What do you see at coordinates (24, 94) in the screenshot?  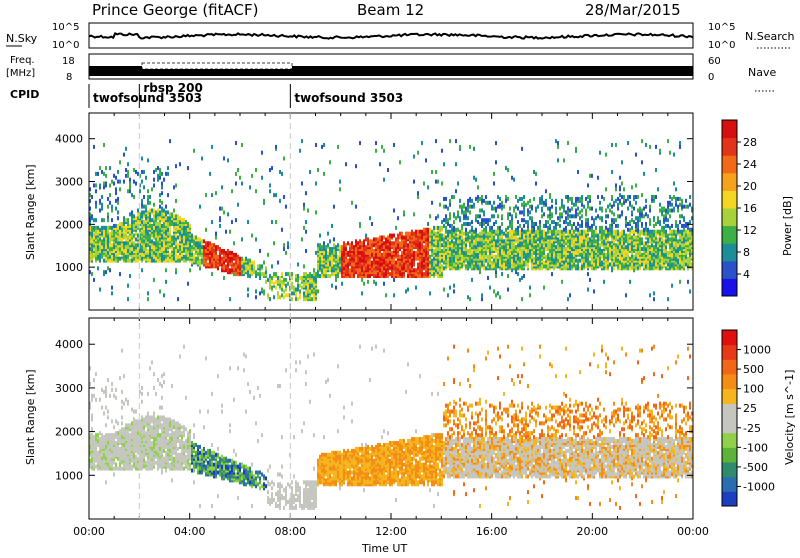 I see `cpid-label: CPID` at bounding box center [24, 94].